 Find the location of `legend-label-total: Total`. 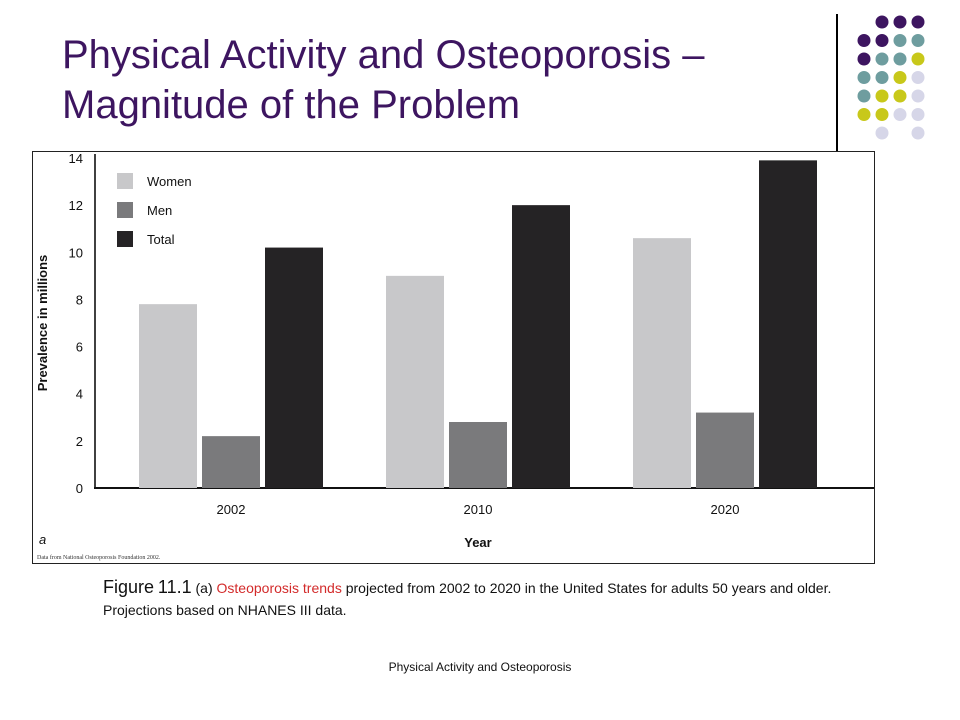

legend-label-total: Total is located at coordinates (161, 239).